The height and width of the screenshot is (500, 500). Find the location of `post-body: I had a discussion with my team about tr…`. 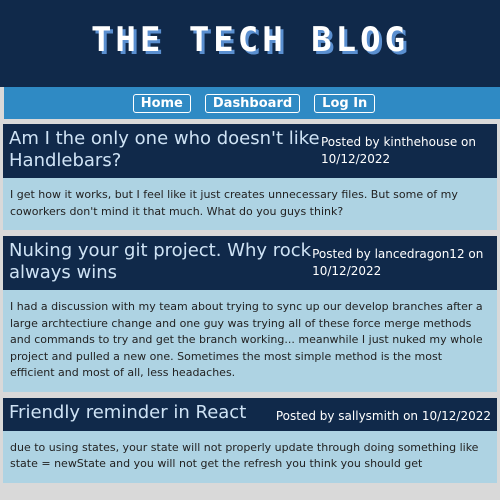

post-body: I had a discussion with my team about tr… is located at coordinates (246, 339).